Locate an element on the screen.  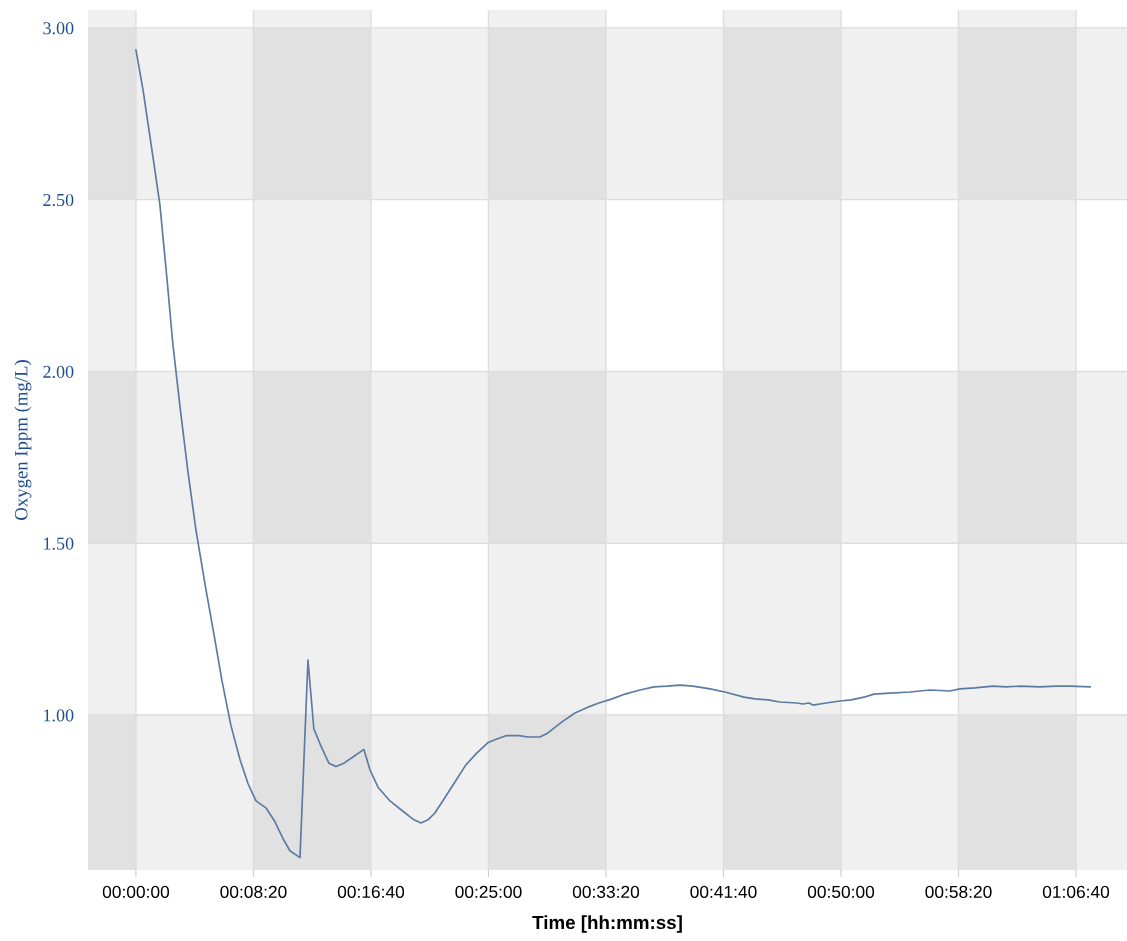
y-tick-label: 2.00 is located at coordinates (58, 371).